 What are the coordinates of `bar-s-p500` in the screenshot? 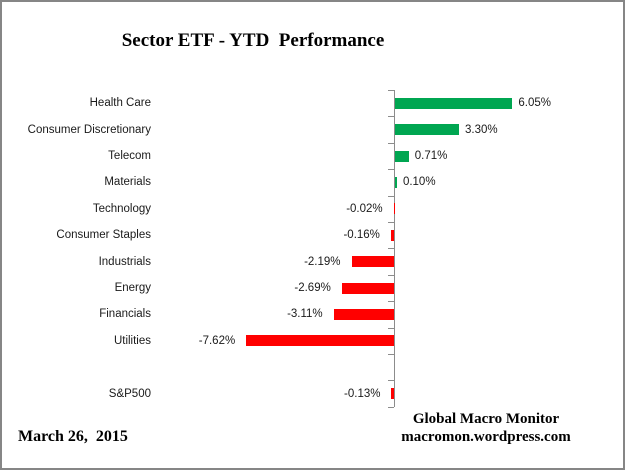 It's located at (392, 394).